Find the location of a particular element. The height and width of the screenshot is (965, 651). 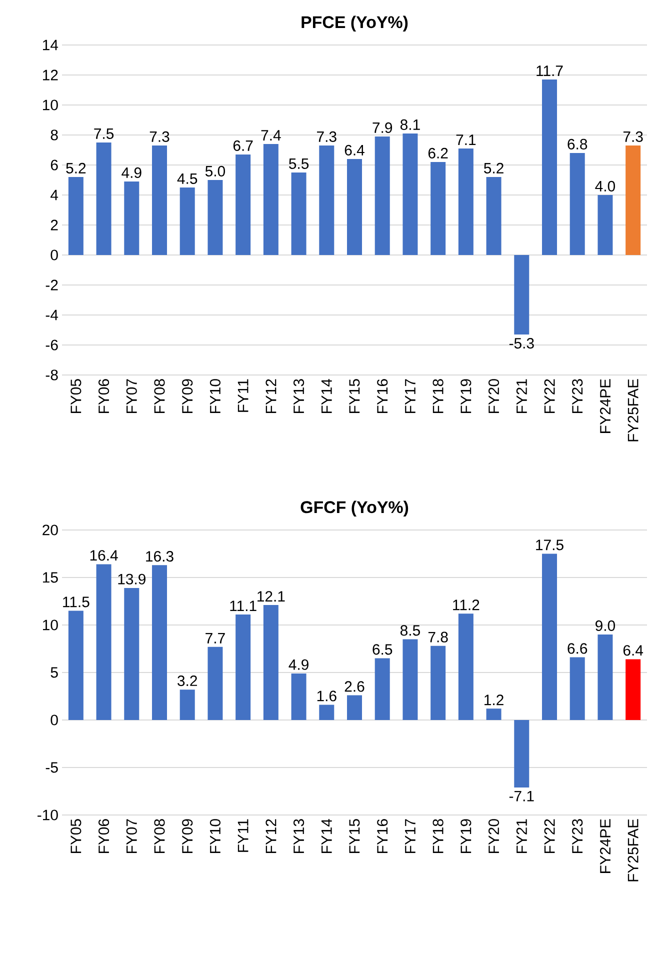

data-label: 7.9 is located at coordinates (382, 127).